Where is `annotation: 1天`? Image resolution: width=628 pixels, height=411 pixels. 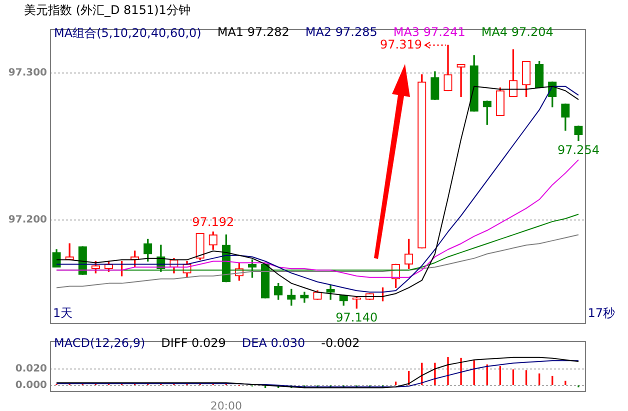 annotation: 1天 is located at coordinates (63, 313).